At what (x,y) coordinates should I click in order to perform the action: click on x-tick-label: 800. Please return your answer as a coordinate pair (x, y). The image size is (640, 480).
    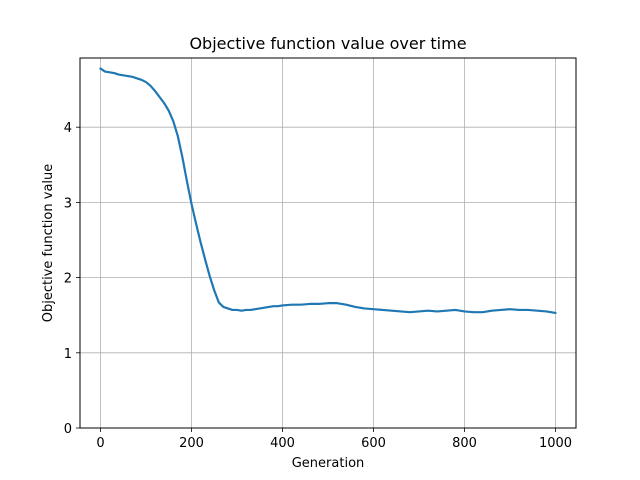
    Looking at the image, I should click on (464, 443).